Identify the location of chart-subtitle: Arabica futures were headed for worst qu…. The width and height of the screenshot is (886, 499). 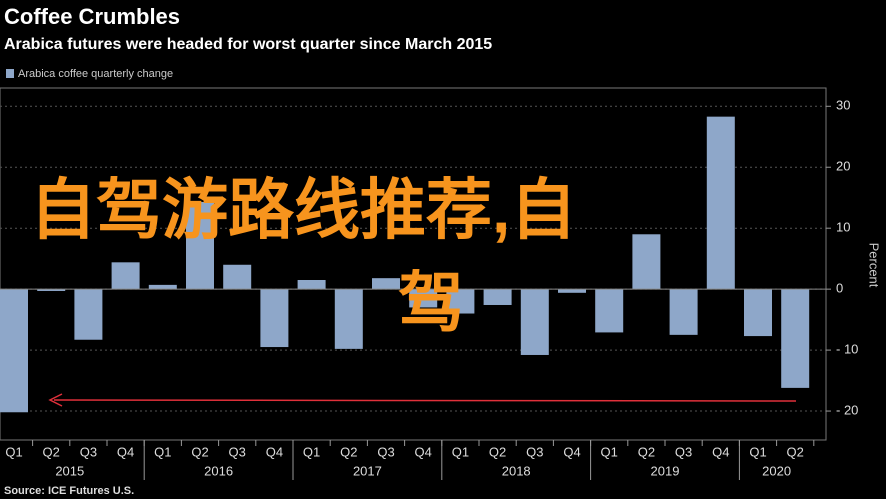
(248, 44).